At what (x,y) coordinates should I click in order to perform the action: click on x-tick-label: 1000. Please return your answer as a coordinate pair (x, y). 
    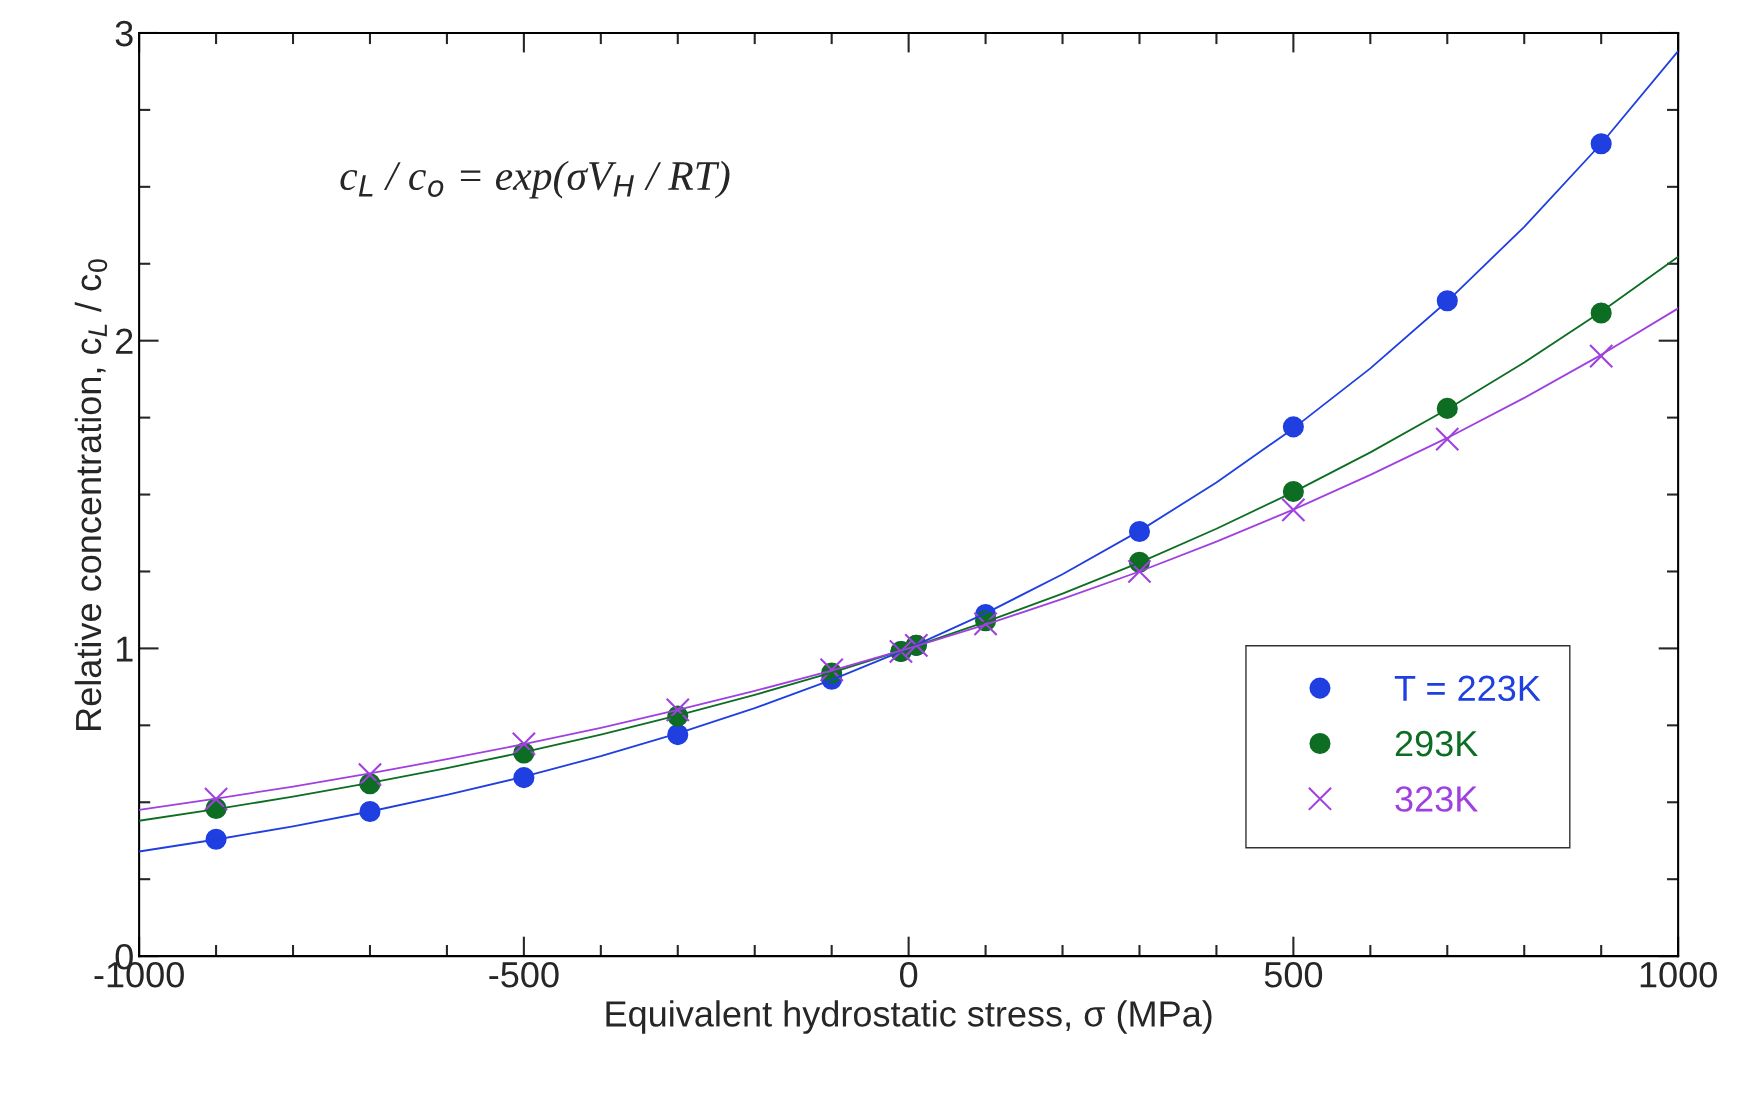
    Looking at the image, I should click on (1678, 974).